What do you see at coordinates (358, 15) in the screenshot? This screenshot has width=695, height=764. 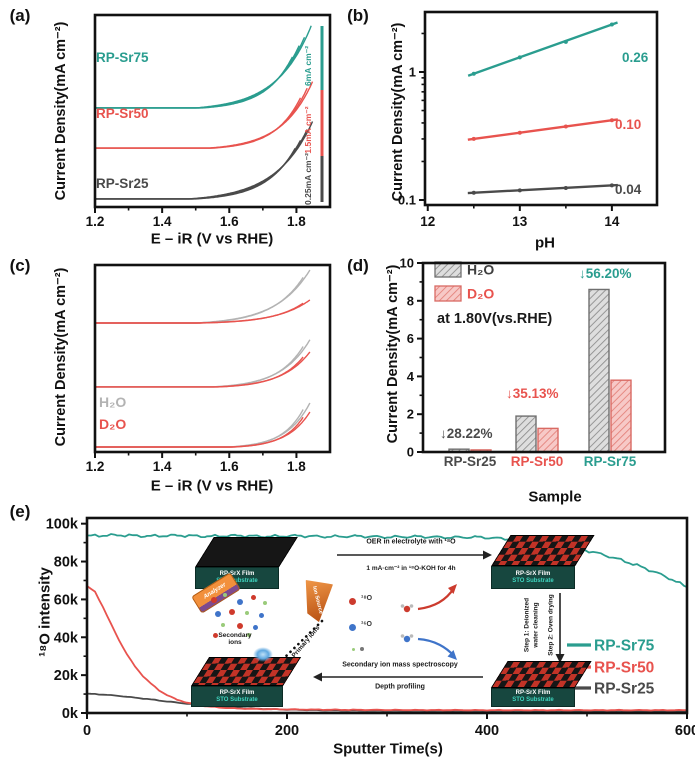 I see `panel-b-letter: (b)` at bounding box center [358, 15].